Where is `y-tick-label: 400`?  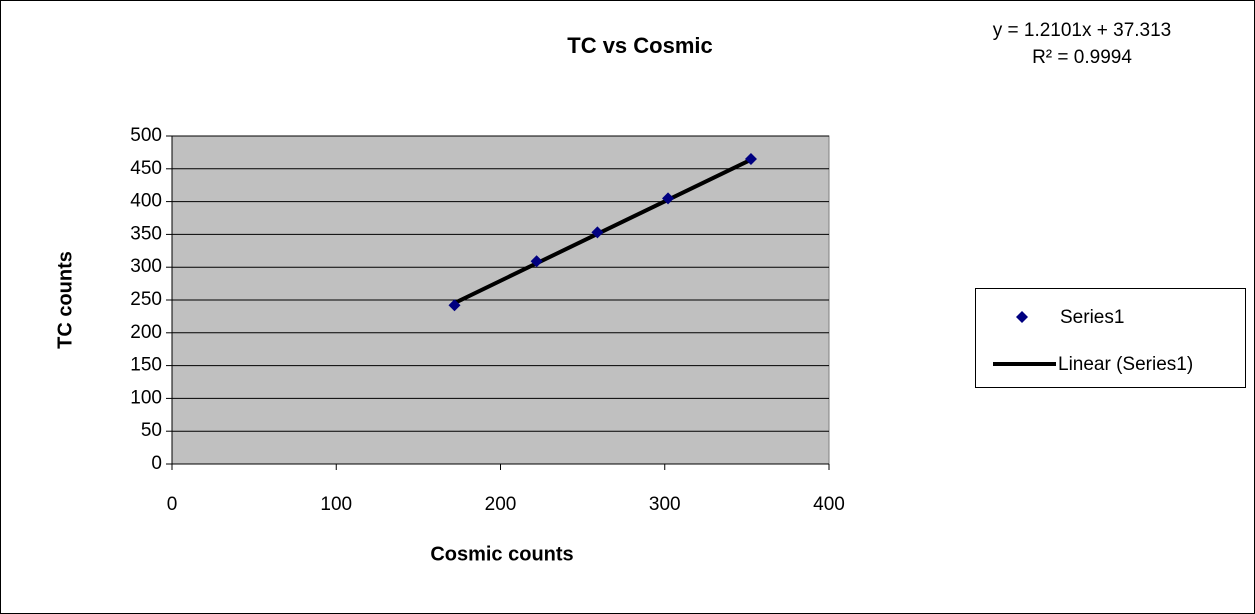
y-tick-label: 400 is located at coordinates (146, 201).